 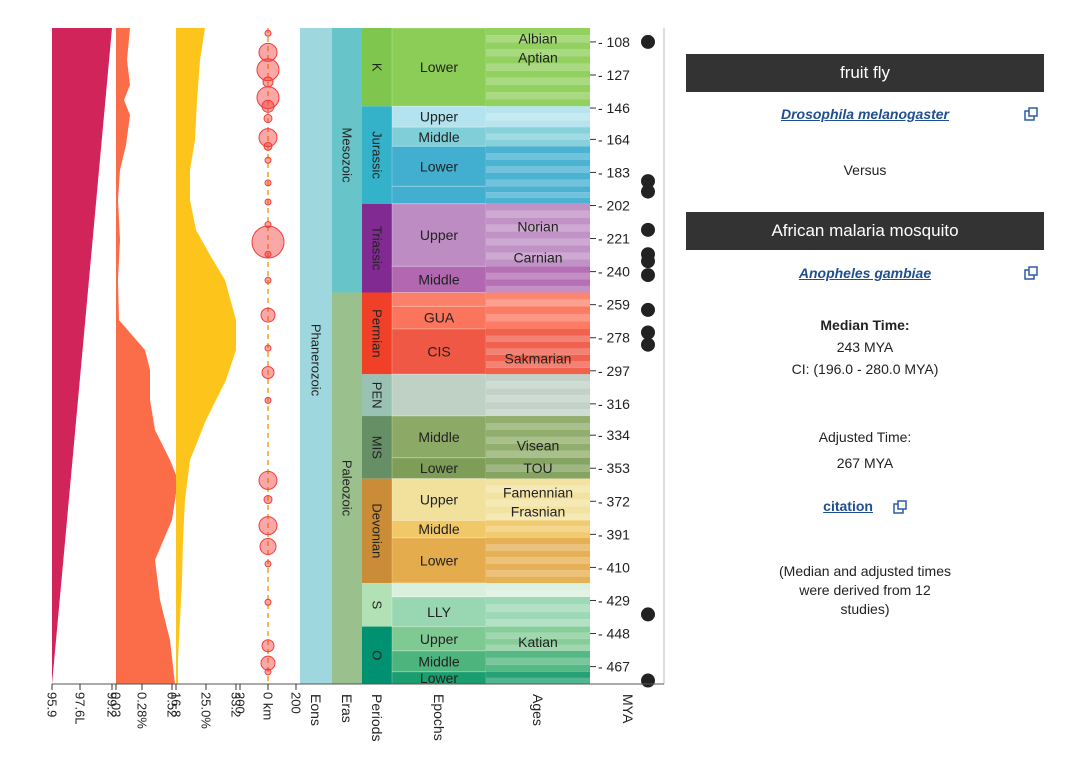 What do you see at coordinates (865, 273) in the screenshot?
I see `species2-scientific-link: Anopheles gambiae` at bounding box center [865, 273].